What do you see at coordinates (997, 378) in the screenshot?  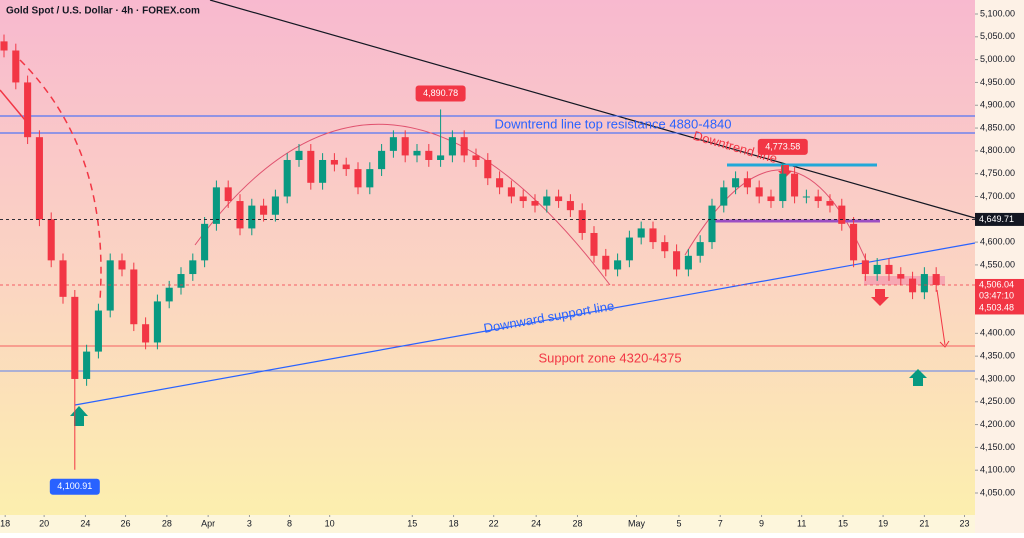 I see `y-tick-label: 4,300.00` at bounding box center [997, 378].